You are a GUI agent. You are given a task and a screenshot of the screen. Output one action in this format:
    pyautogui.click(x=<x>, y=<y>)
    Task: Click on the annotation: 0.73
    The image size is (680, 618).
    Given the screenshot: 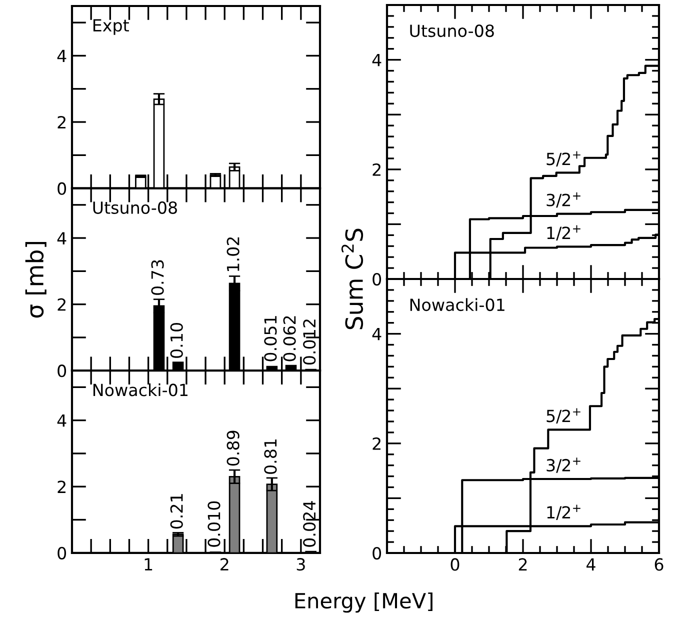 What is the action you would take?
    pyautogui.click(x=157, y=277)
    